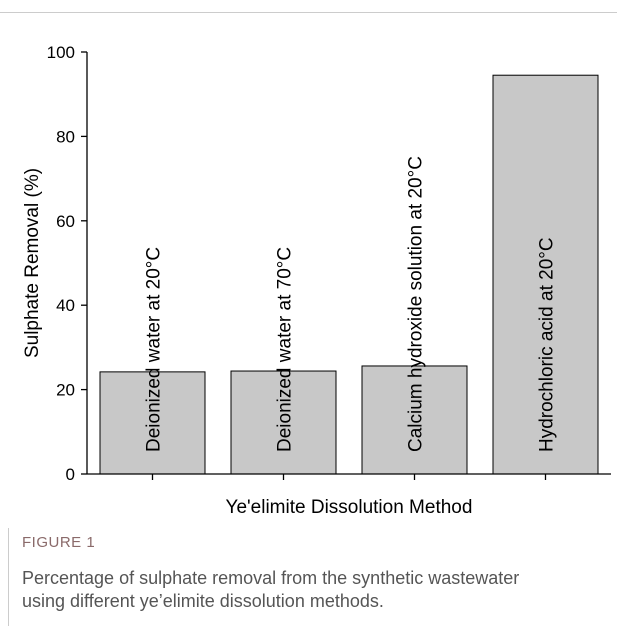 Image resolution: width=617 pixels, height=626 pixels. What do you see at coordinates (59, 542) in the screenshot?
I see `figure-label: FIGURE 1` at bounding box center [59, 542].